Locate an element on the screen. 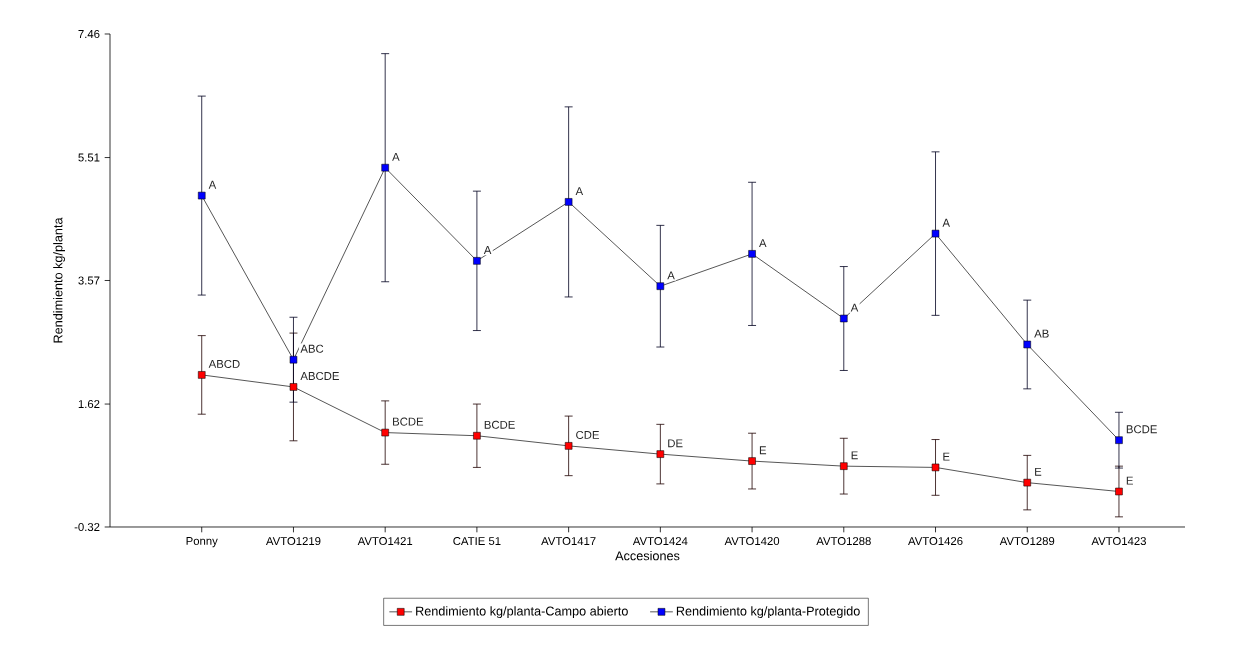 The height and width of the screenshot is (645, 1241). x-tick-label: AVTO1417 is located at coordinates (568, 541).